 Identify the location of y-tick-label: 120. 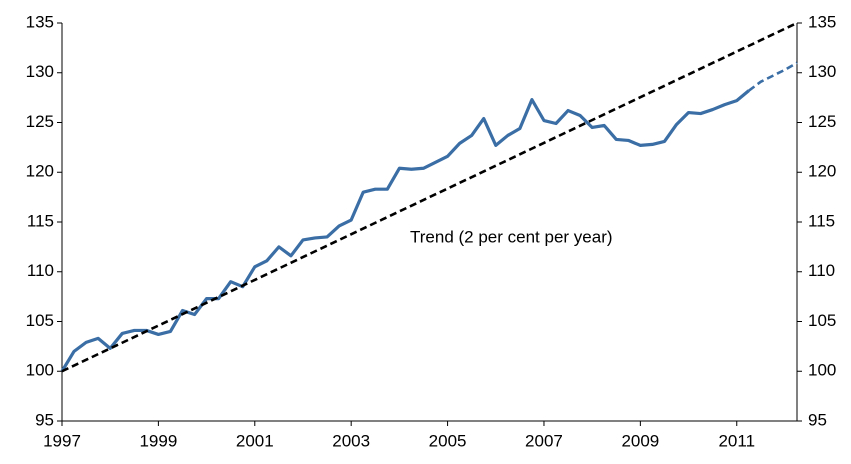
(40, 171).